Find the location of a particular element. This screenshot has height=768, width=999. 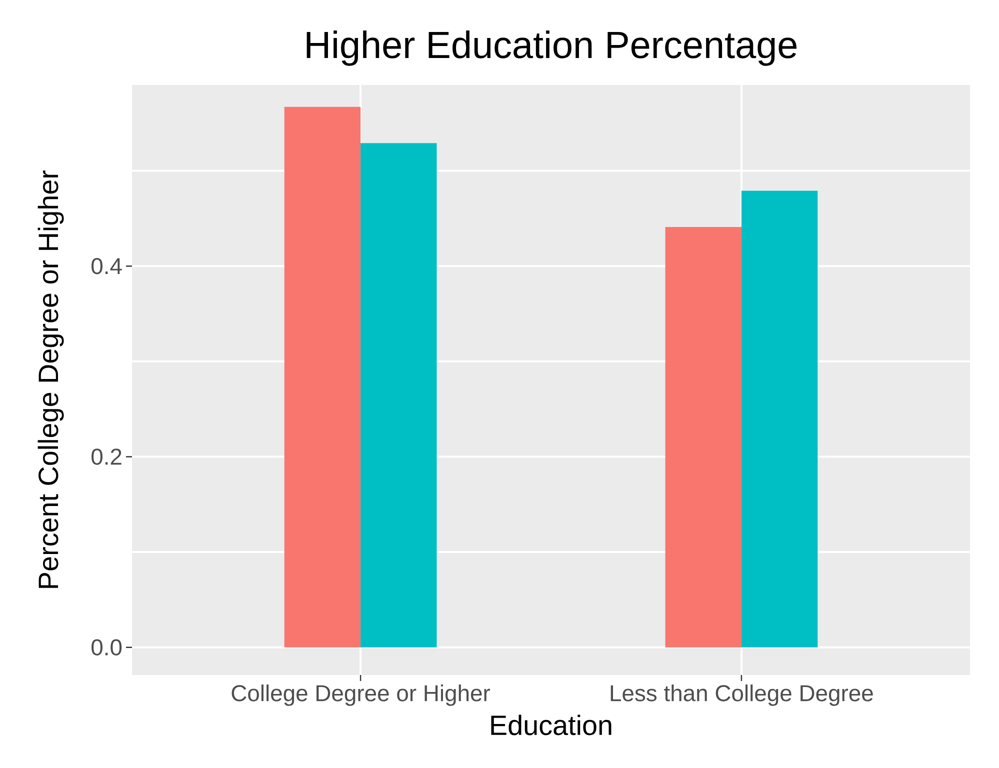

x-tick-label: College Degree or Higher is located at coordinates (361, 695).